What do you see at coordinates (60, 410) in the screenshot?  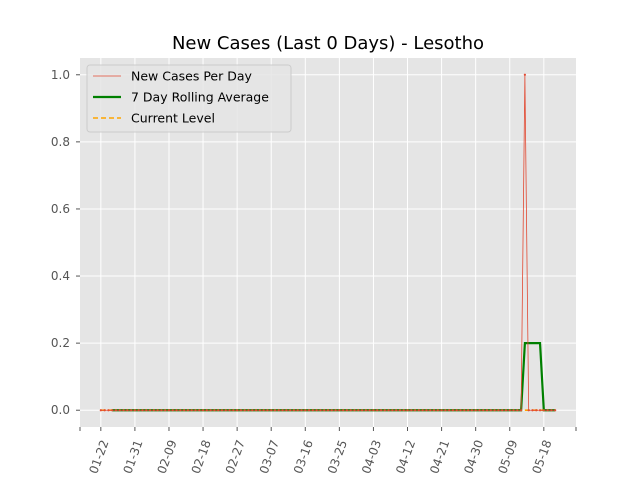 I see `y-tick-label: 0.0` at bounding box center [60, 410].